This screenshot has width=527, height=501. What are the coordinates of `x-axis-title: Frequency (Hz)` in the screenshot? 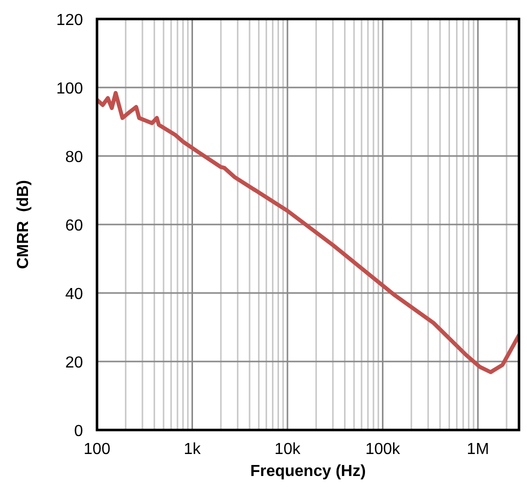 It's located at (308, 471).